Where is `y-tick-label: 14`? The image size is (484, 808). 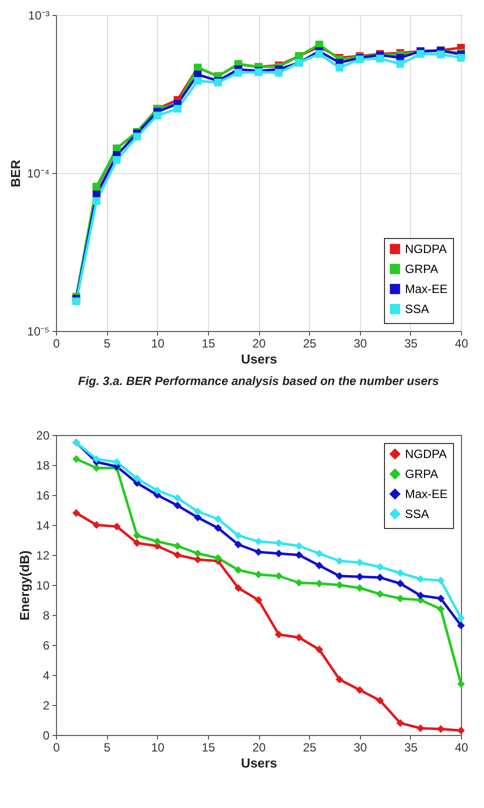
y-tick-label: 14 is located at coordinates (43, 525).